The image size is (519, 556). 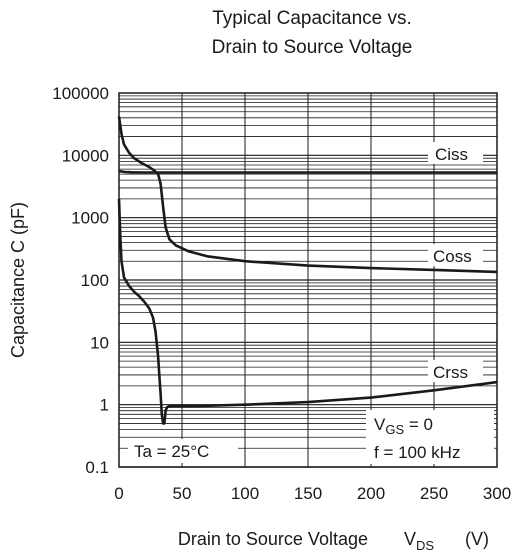 I want to click on x-tick-label: 250, so click(x=434, y=493).